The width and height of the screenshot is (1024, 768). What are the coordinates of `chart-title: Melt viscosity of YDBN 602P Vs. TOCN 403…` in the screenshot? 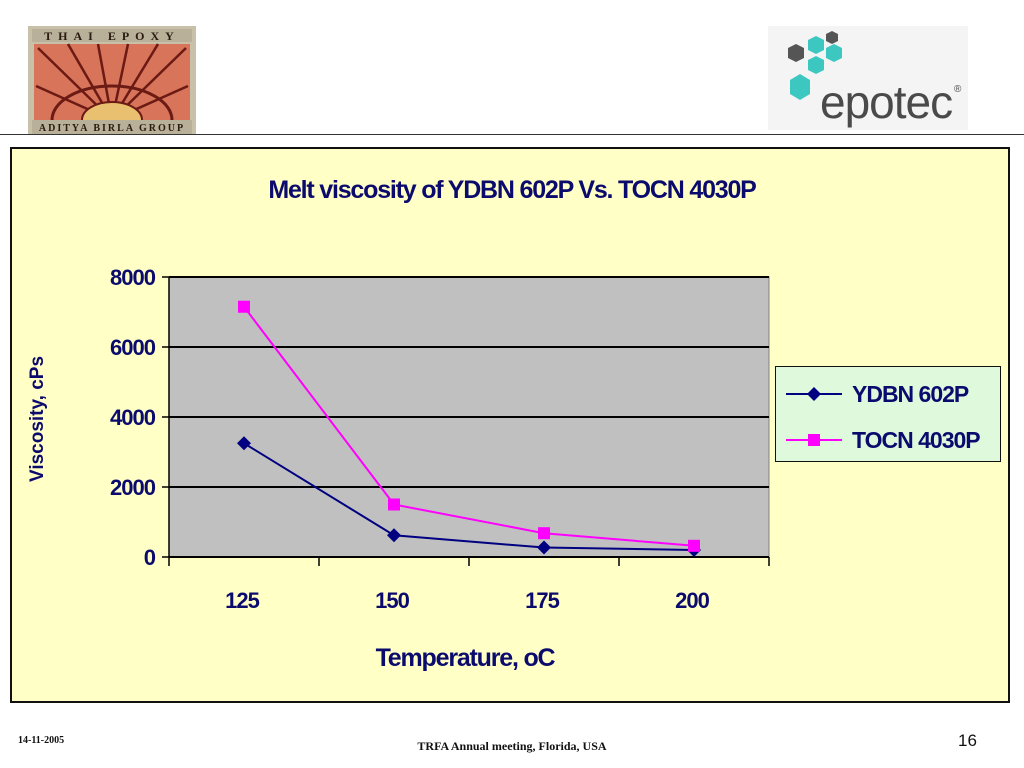 It's located at (512, 190).